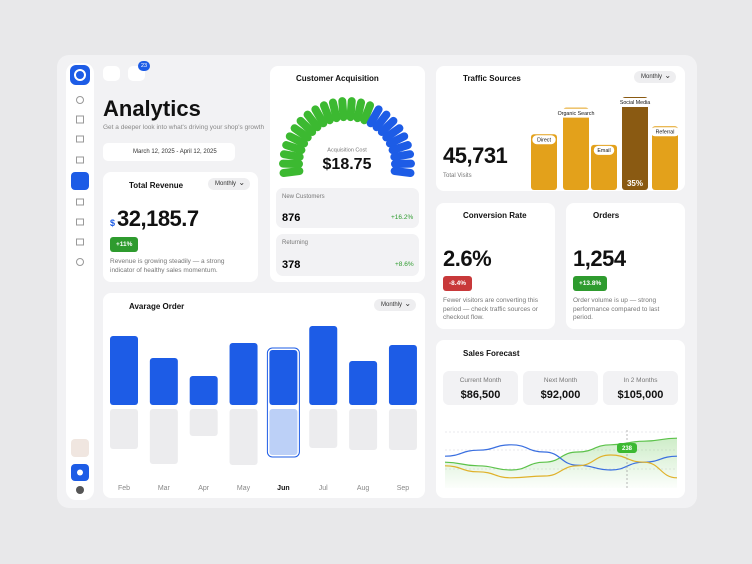 Image resolution: width=752 pixels, height=564 pixels. I want to click on area, so click(561, 463).